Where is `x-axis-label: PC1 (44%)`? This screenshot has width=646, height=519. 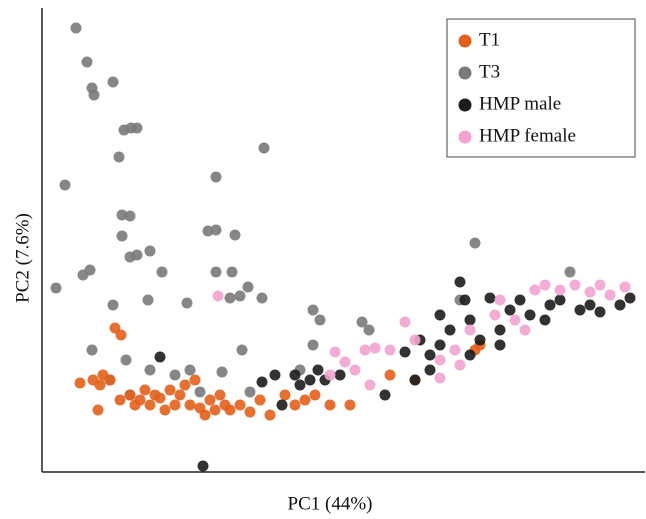 x-axis-label: PC1 (44%) is located at coordinates (330, 503).